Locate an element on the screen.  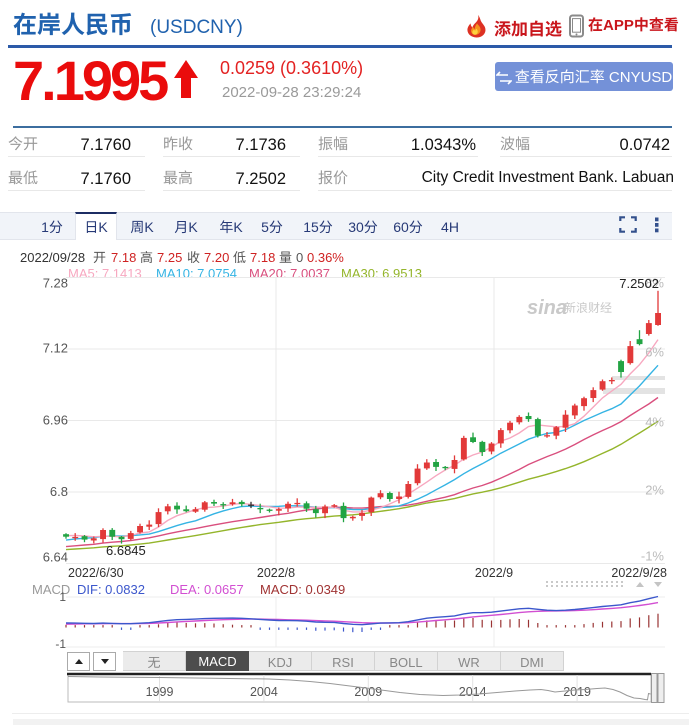
svg-text: -1% is located at coordinates (653, 556).